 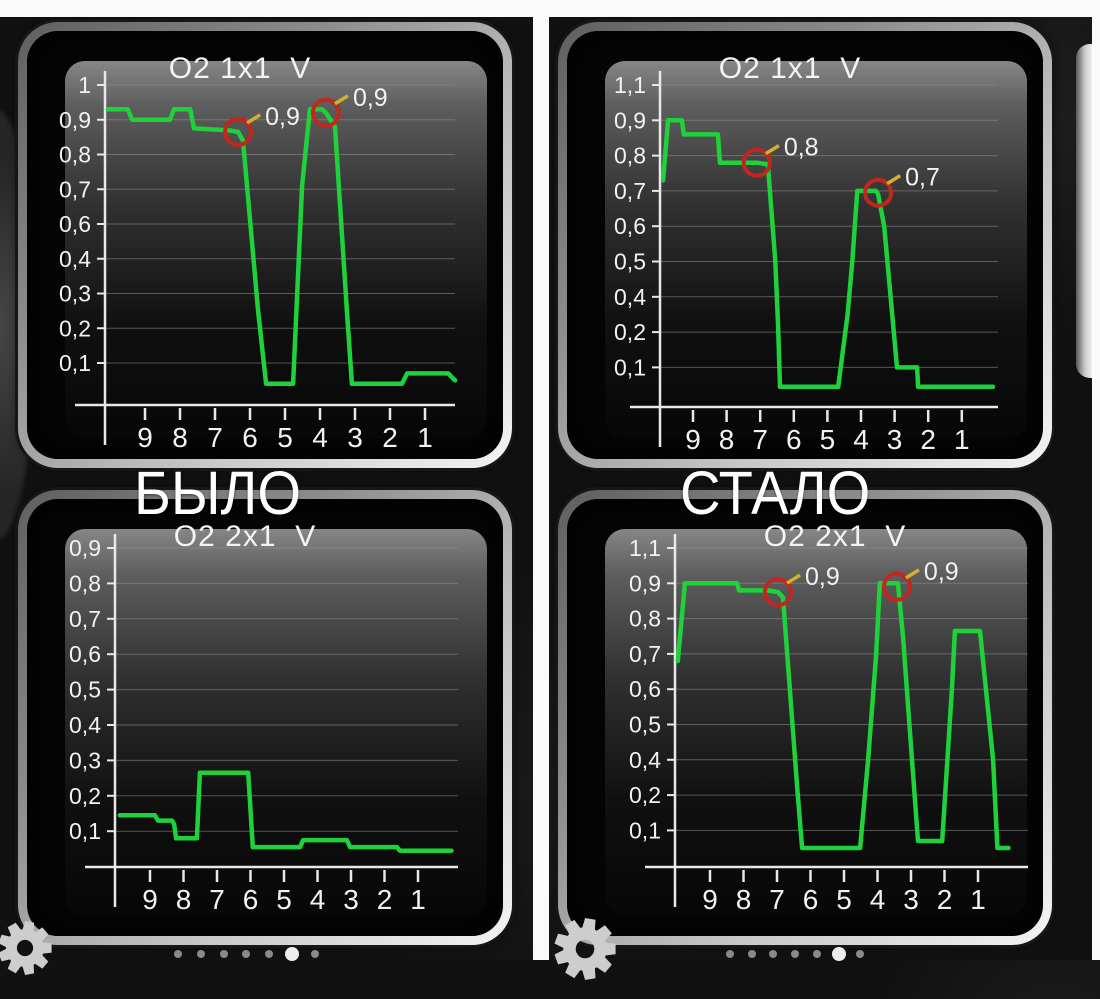 What do you see at coordinates (541, 480) in the screenshot?
I see `screenshot-divider` at bounding box center [541, 480].